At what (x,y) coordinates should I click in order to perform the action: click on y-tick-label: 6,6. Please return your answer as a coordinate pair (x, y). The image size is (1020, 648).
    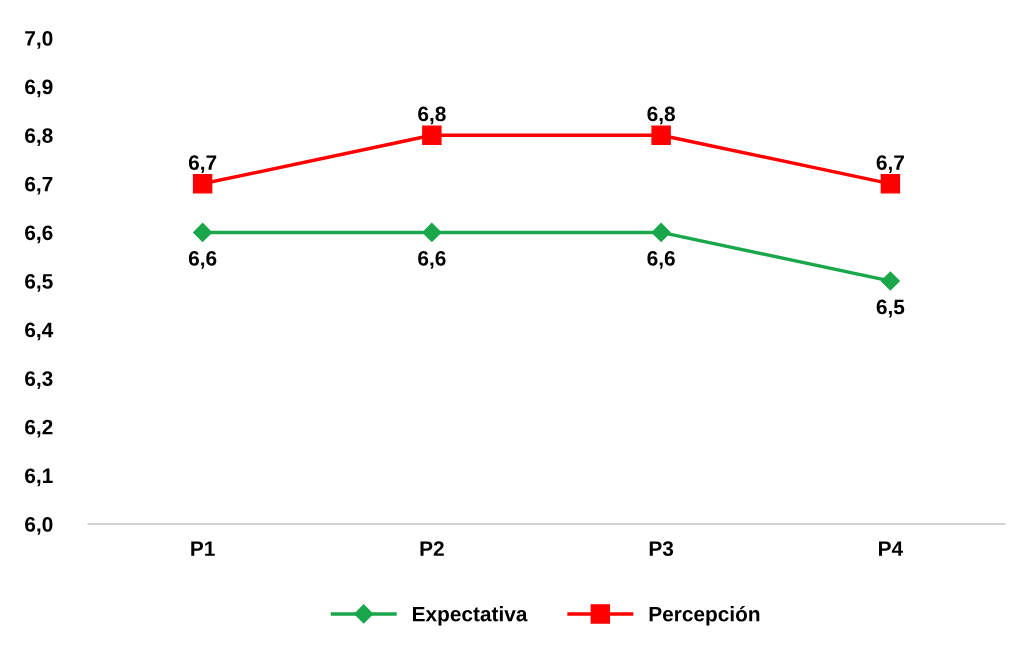
    Looking at the image, I should click on (39, 234).